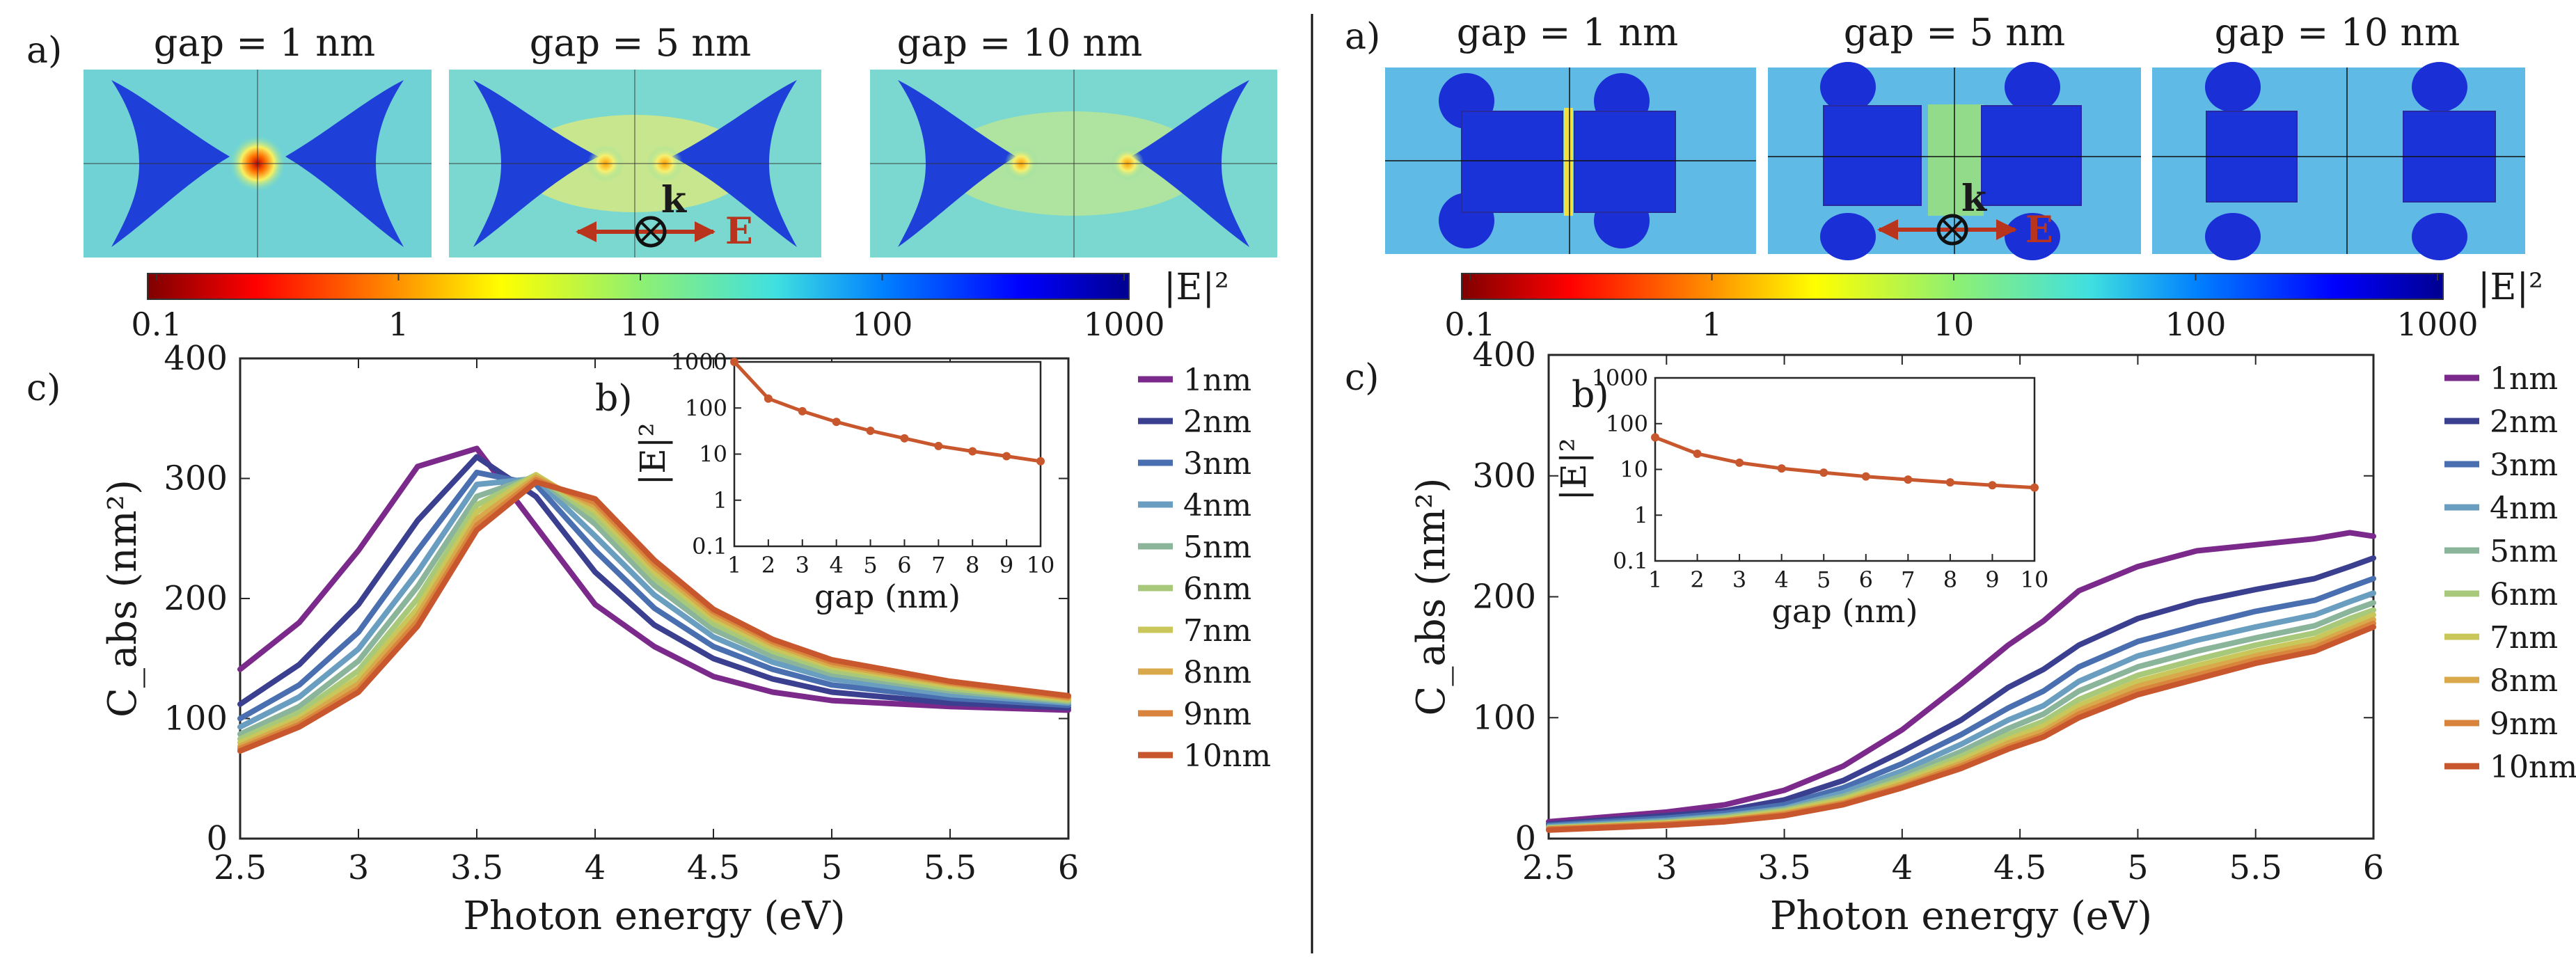 The image size is (2576, 975). Describe the element at coordinates (1961, 729) in the screenshot. I see `series-line-10nm` at that location.